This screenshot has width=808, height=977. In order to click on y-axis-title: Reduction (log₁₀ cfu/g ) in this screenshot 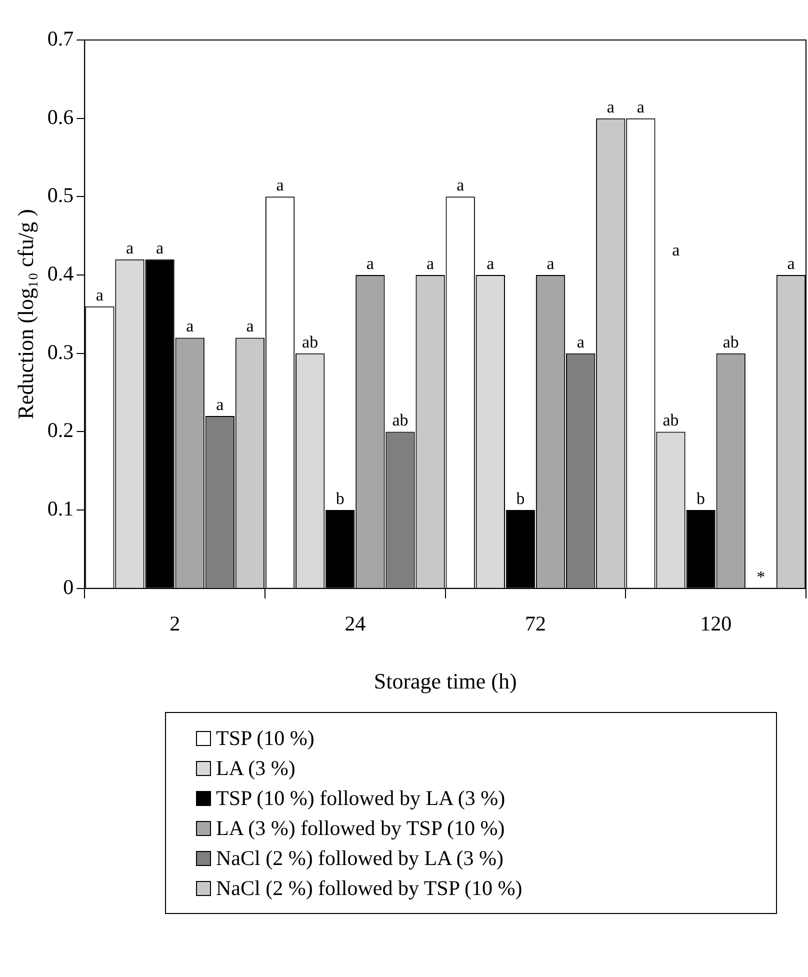, I will do `click(25, 314)`.